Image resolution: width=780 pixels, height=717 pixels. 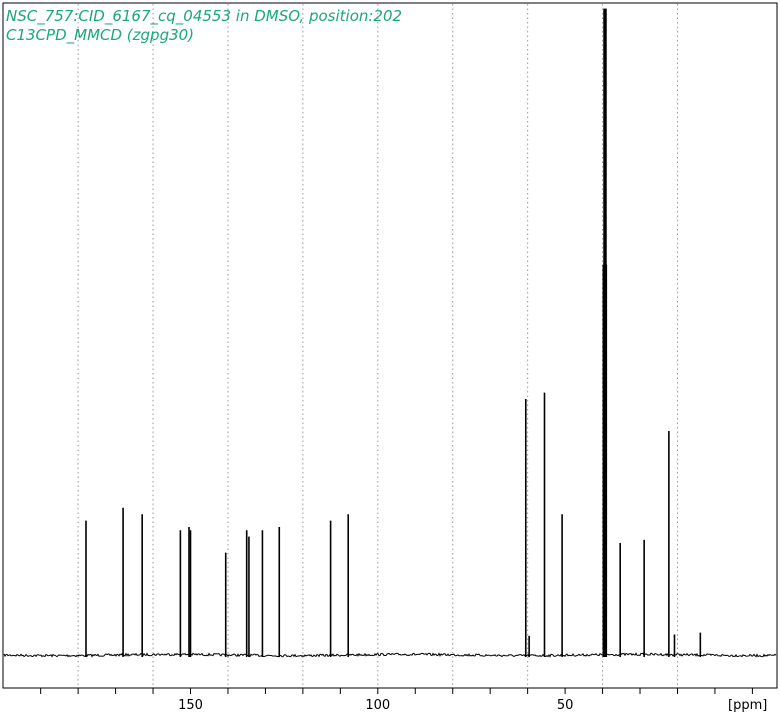 What do you see at coordinates (390, 655) in the screenshot?
I see `spectrum-baseline` at bounding box center [390, 655].